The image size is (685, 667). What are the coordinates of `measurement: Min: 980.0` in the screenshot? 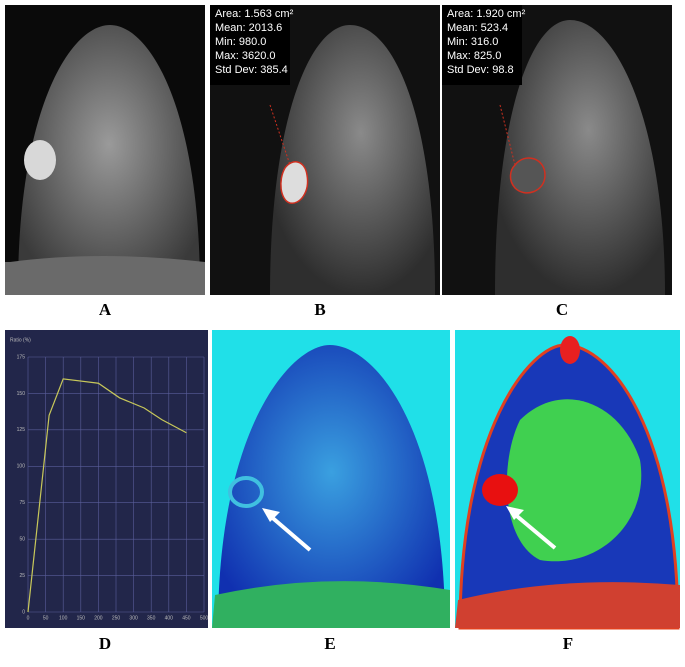 It's located at (240, 42).